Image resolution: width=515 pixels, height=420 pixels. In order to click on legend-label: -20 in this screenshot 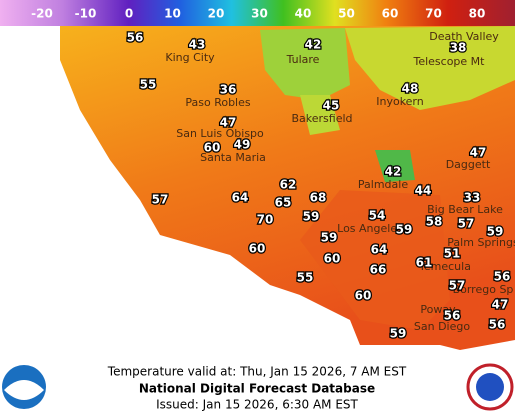, I will do `click(42, 14)`.